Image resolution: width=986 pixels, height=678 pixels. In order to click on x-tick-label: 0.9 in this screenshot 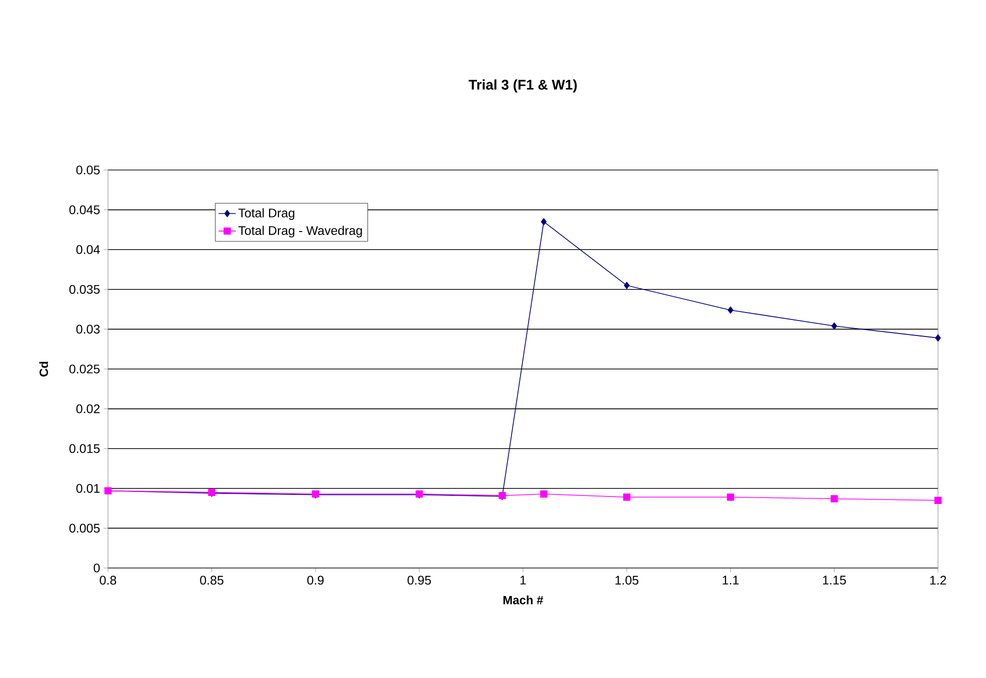, I will do `click(315, 580)`.